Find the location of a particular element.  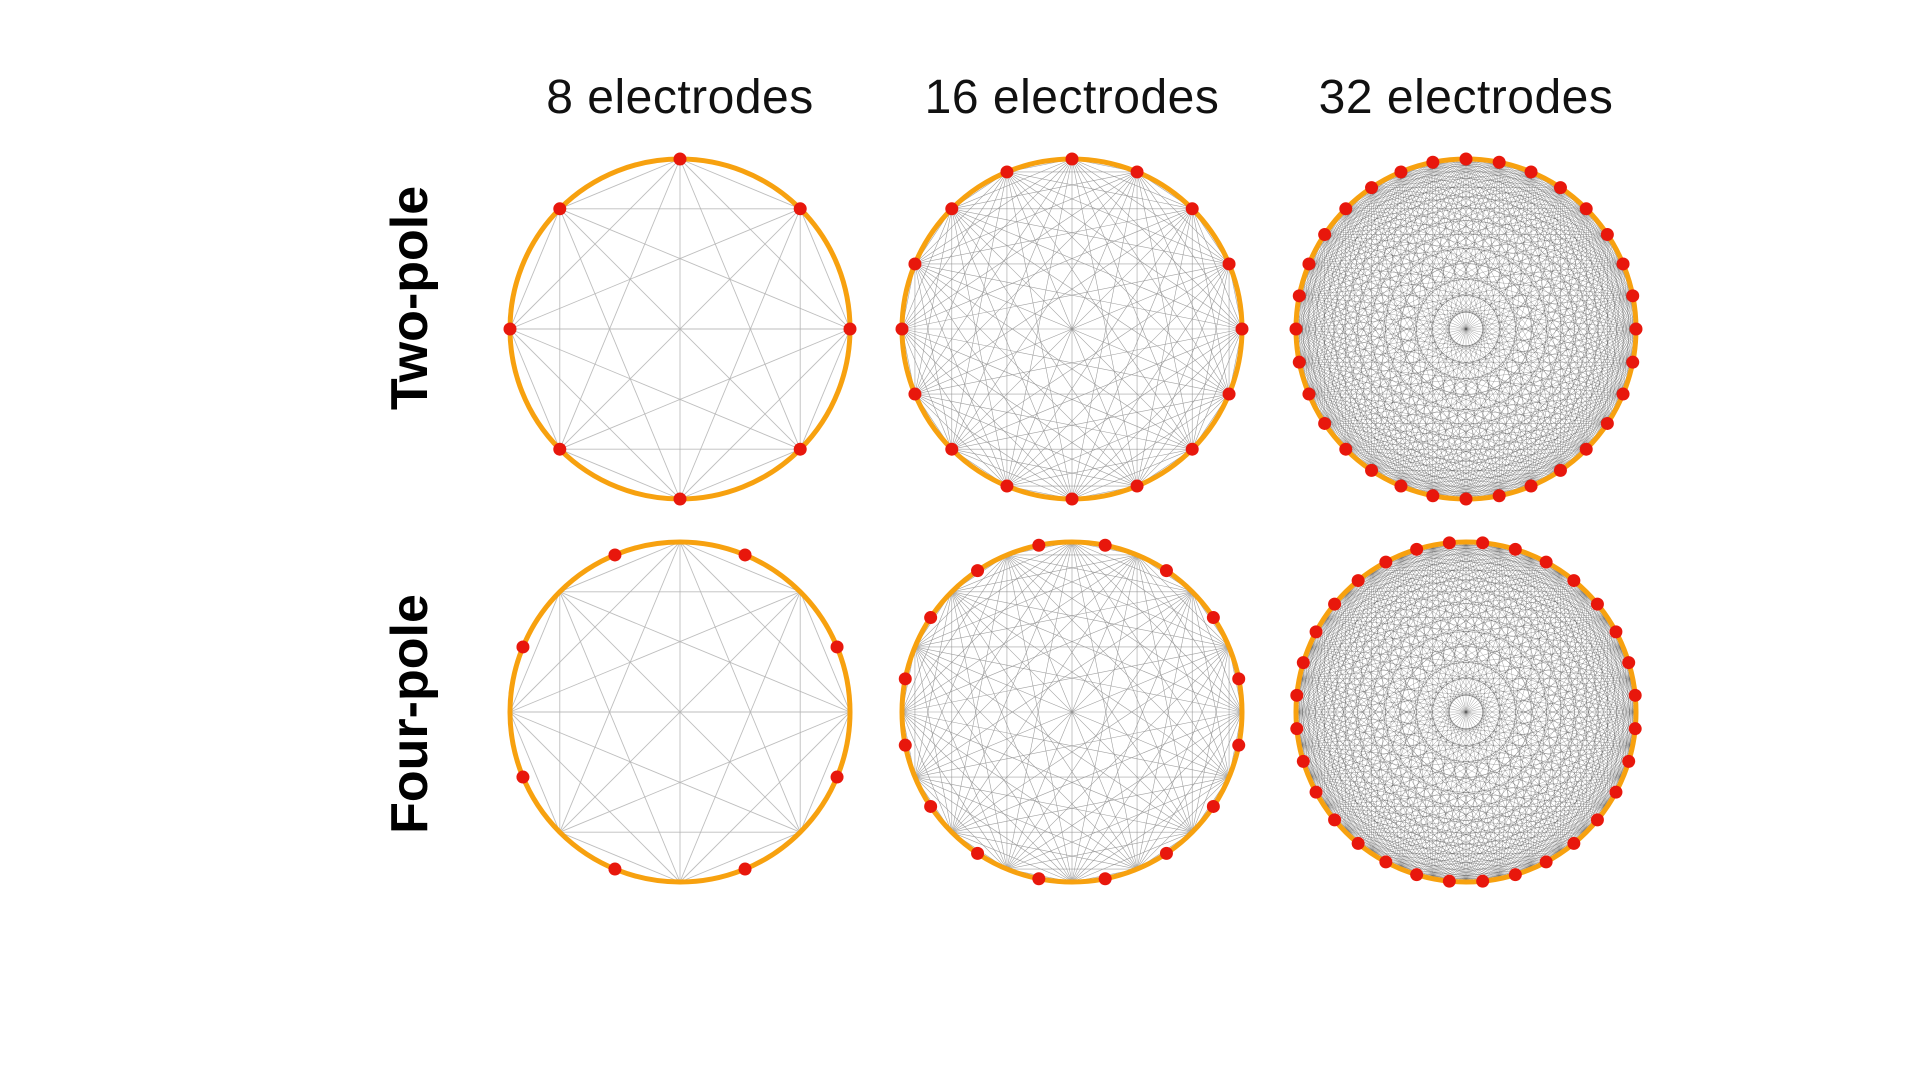

column-title-32-electrodes: 32 electrodes is located at coordinates (1466, 97).